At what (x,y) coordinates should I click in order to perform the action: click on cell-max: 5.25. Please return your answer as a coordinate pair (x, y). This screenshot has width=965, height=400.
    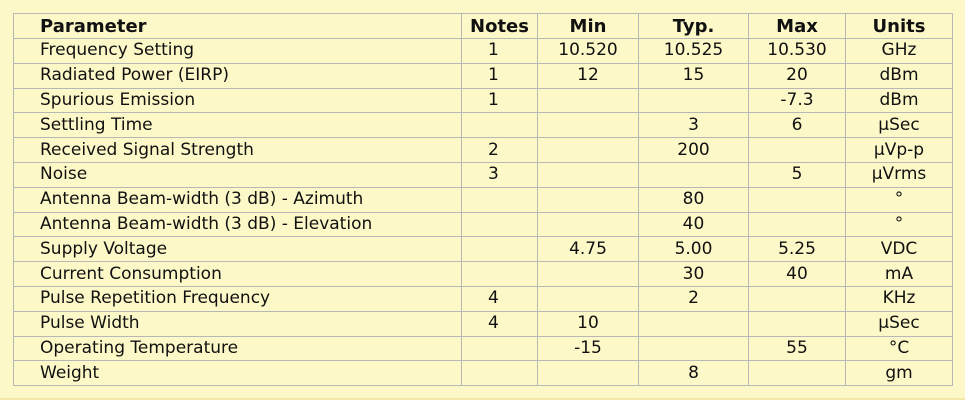
    Looking at the image, I should click on (797, 249).